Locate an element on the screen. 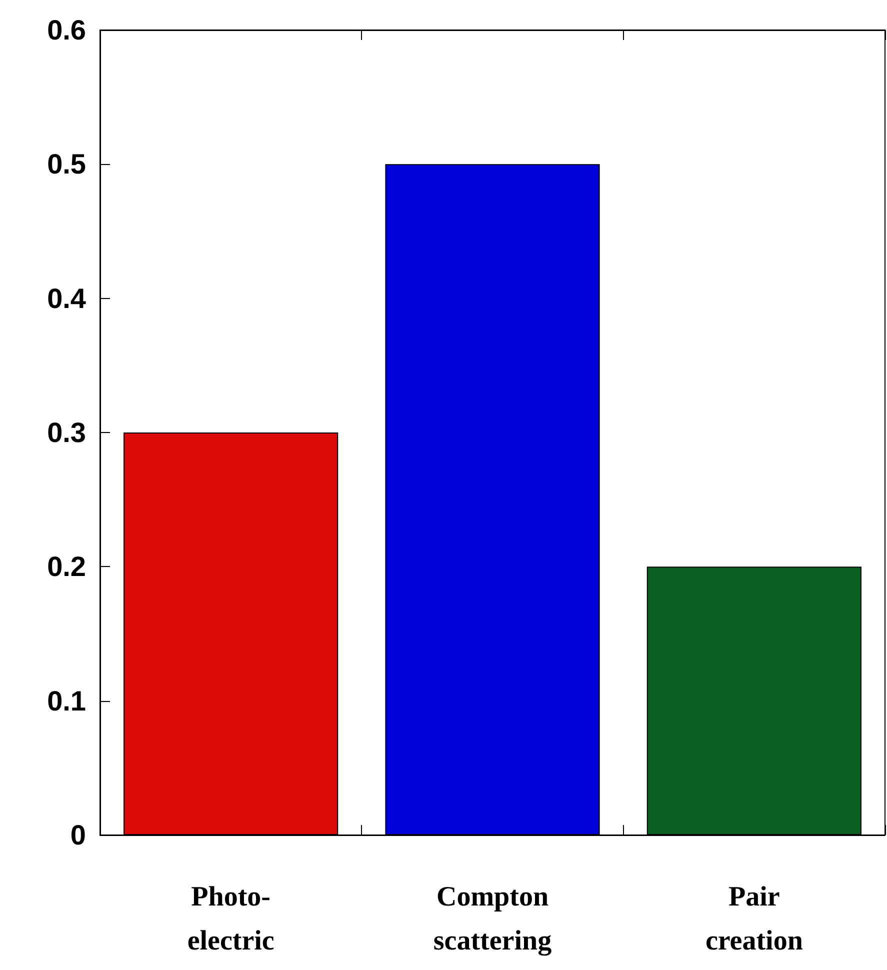  y-tick-label: 0.1 is located at coordinates (66, 700).